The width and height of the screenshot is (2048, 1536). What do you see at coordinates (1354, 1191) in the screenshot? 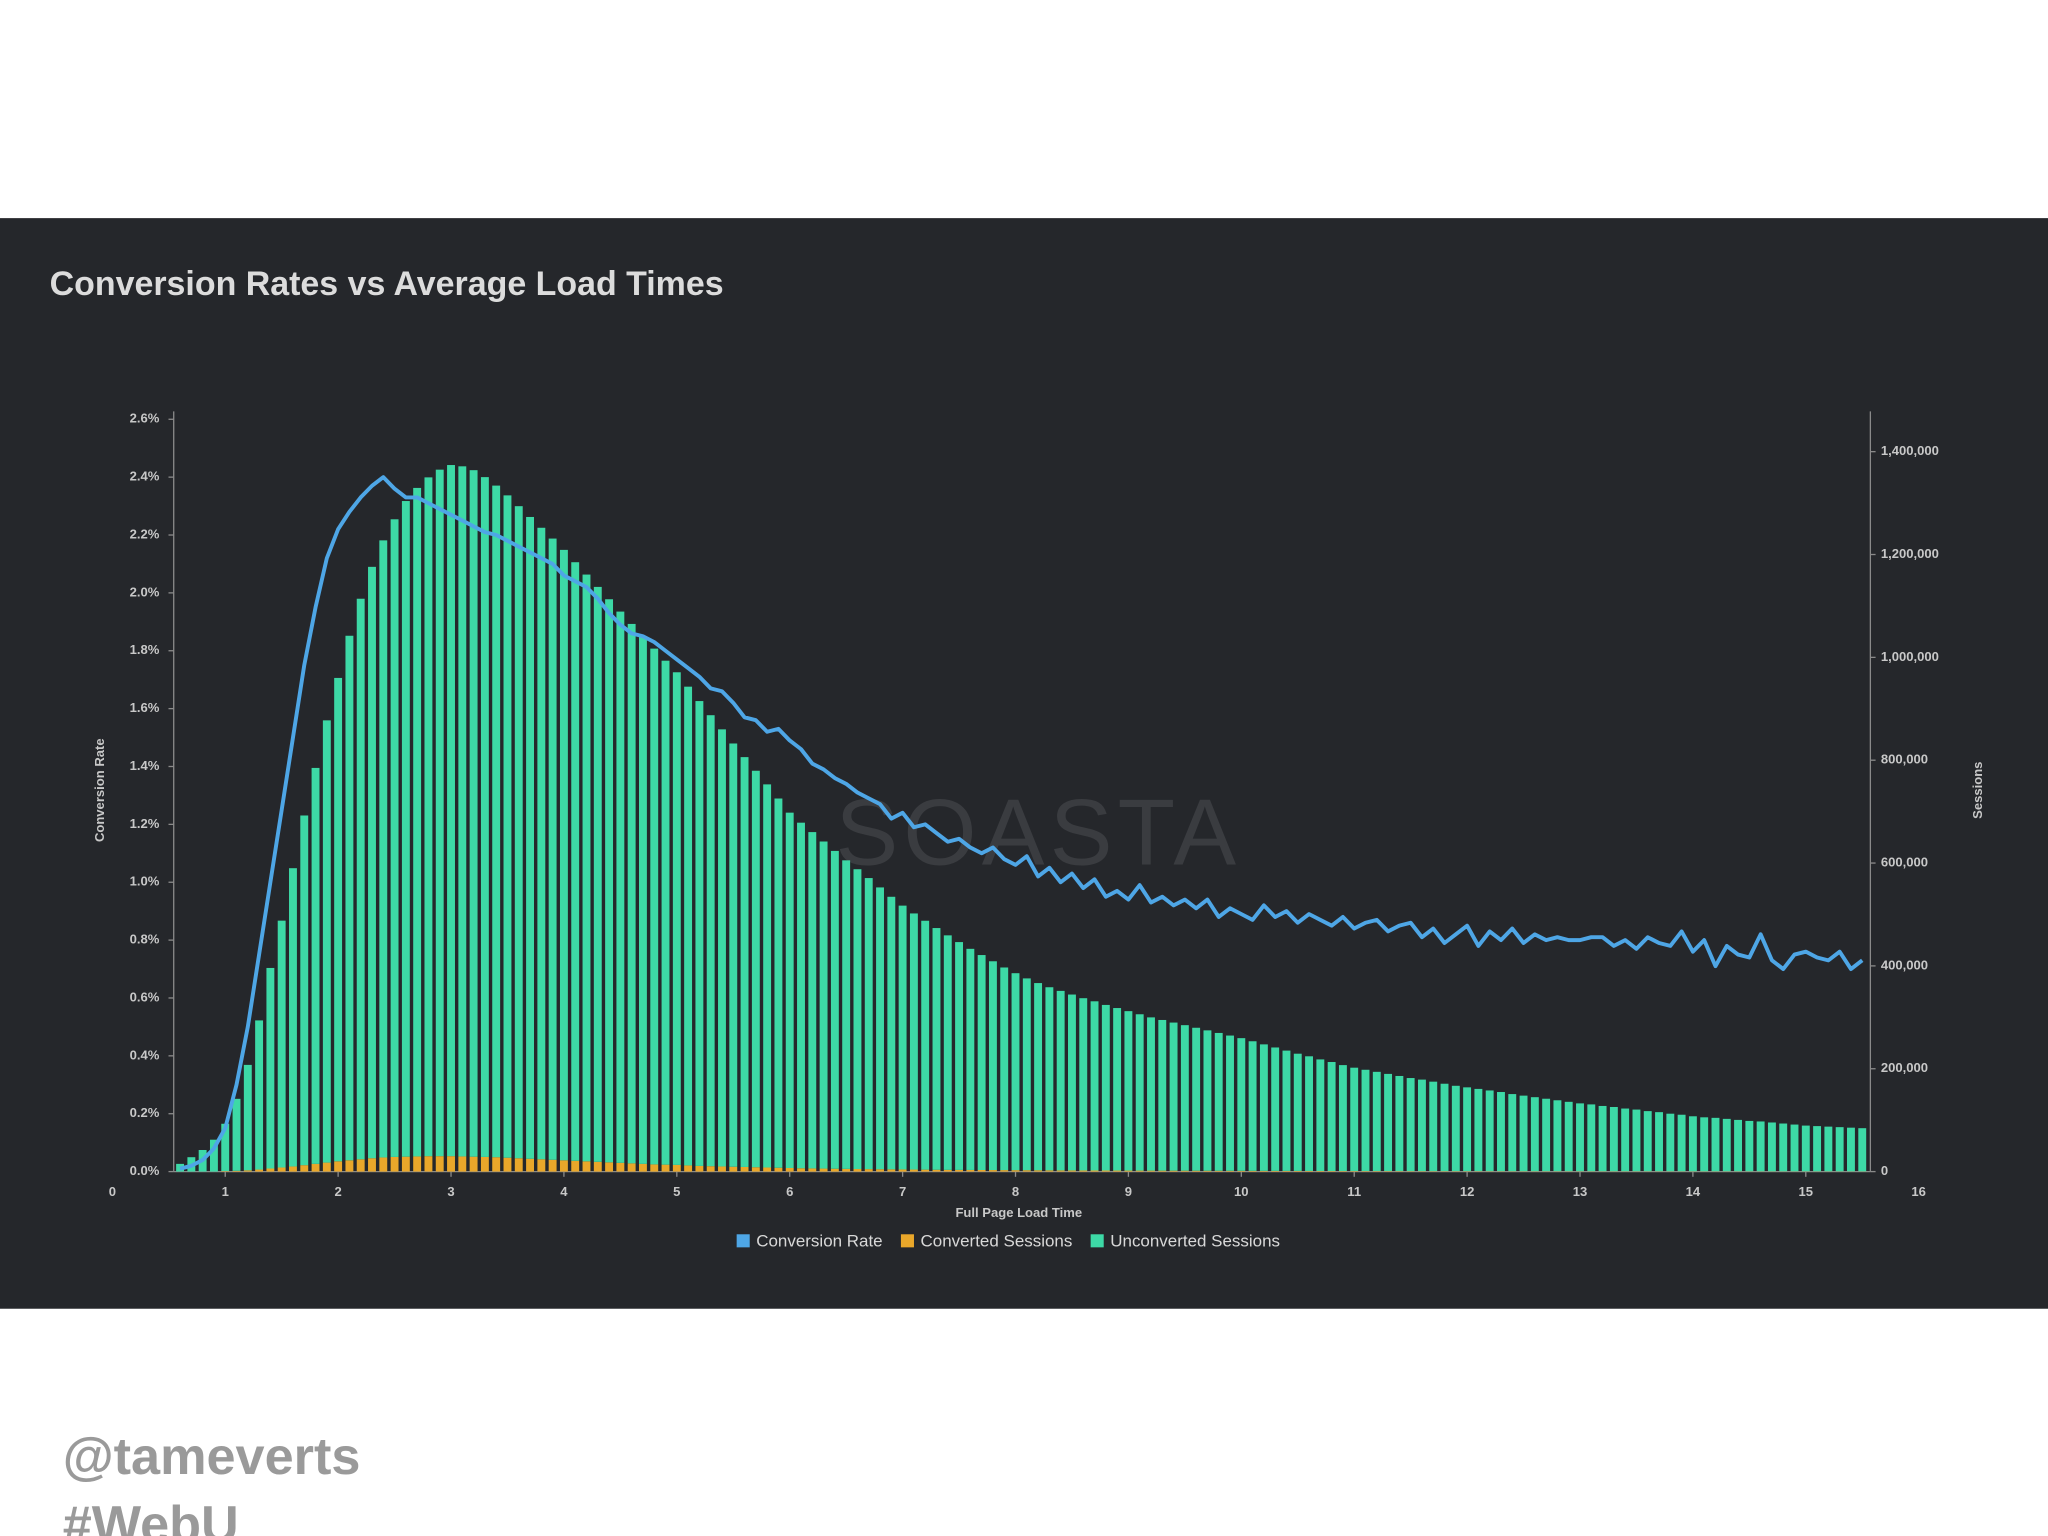
I see `x-tick-label: 11` at bounding box center [1354, 1191].